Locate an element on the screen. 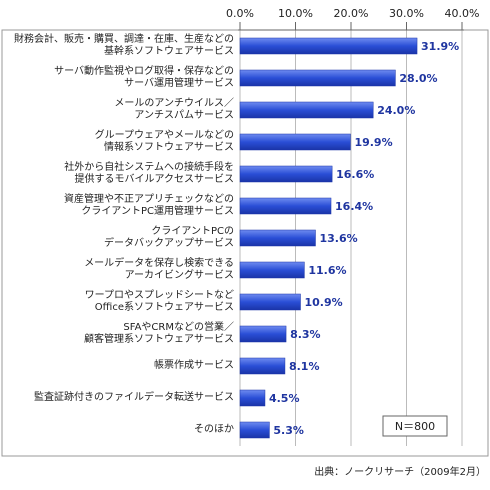 The width and height of the screenshot is (490, 490). value-label: 16.4% is located at coordinates (354, 206).